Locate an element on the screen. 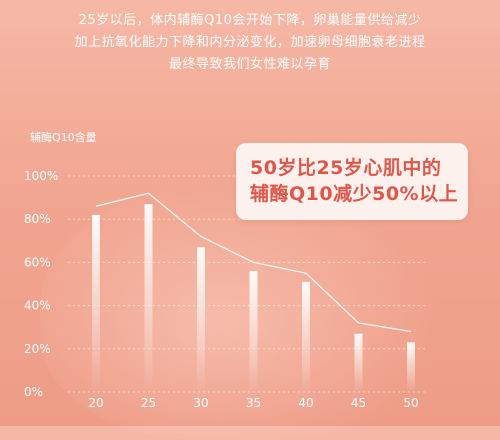 The width and height of the screenshot is (500, 440). y-tick-label: 80% is located at coordinates (37, 219).